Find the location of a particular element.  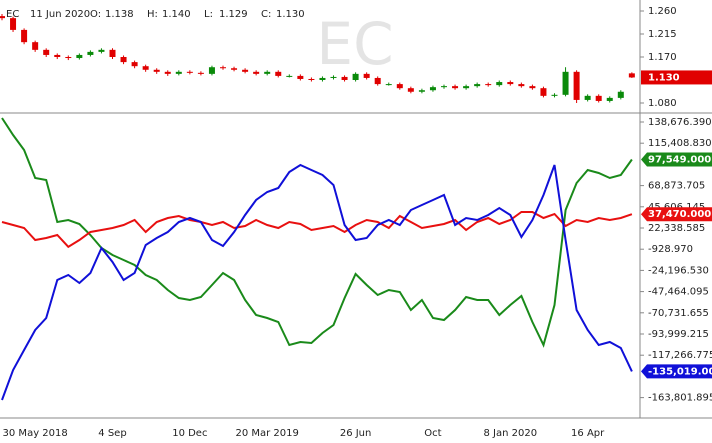

y-tick-label: 1.215 is located at coordinates (662, 34).